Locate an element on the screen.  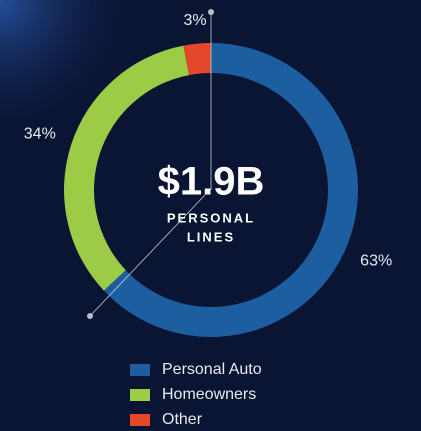
legend-label: Personal Auto is located at coordinates (212, 369).